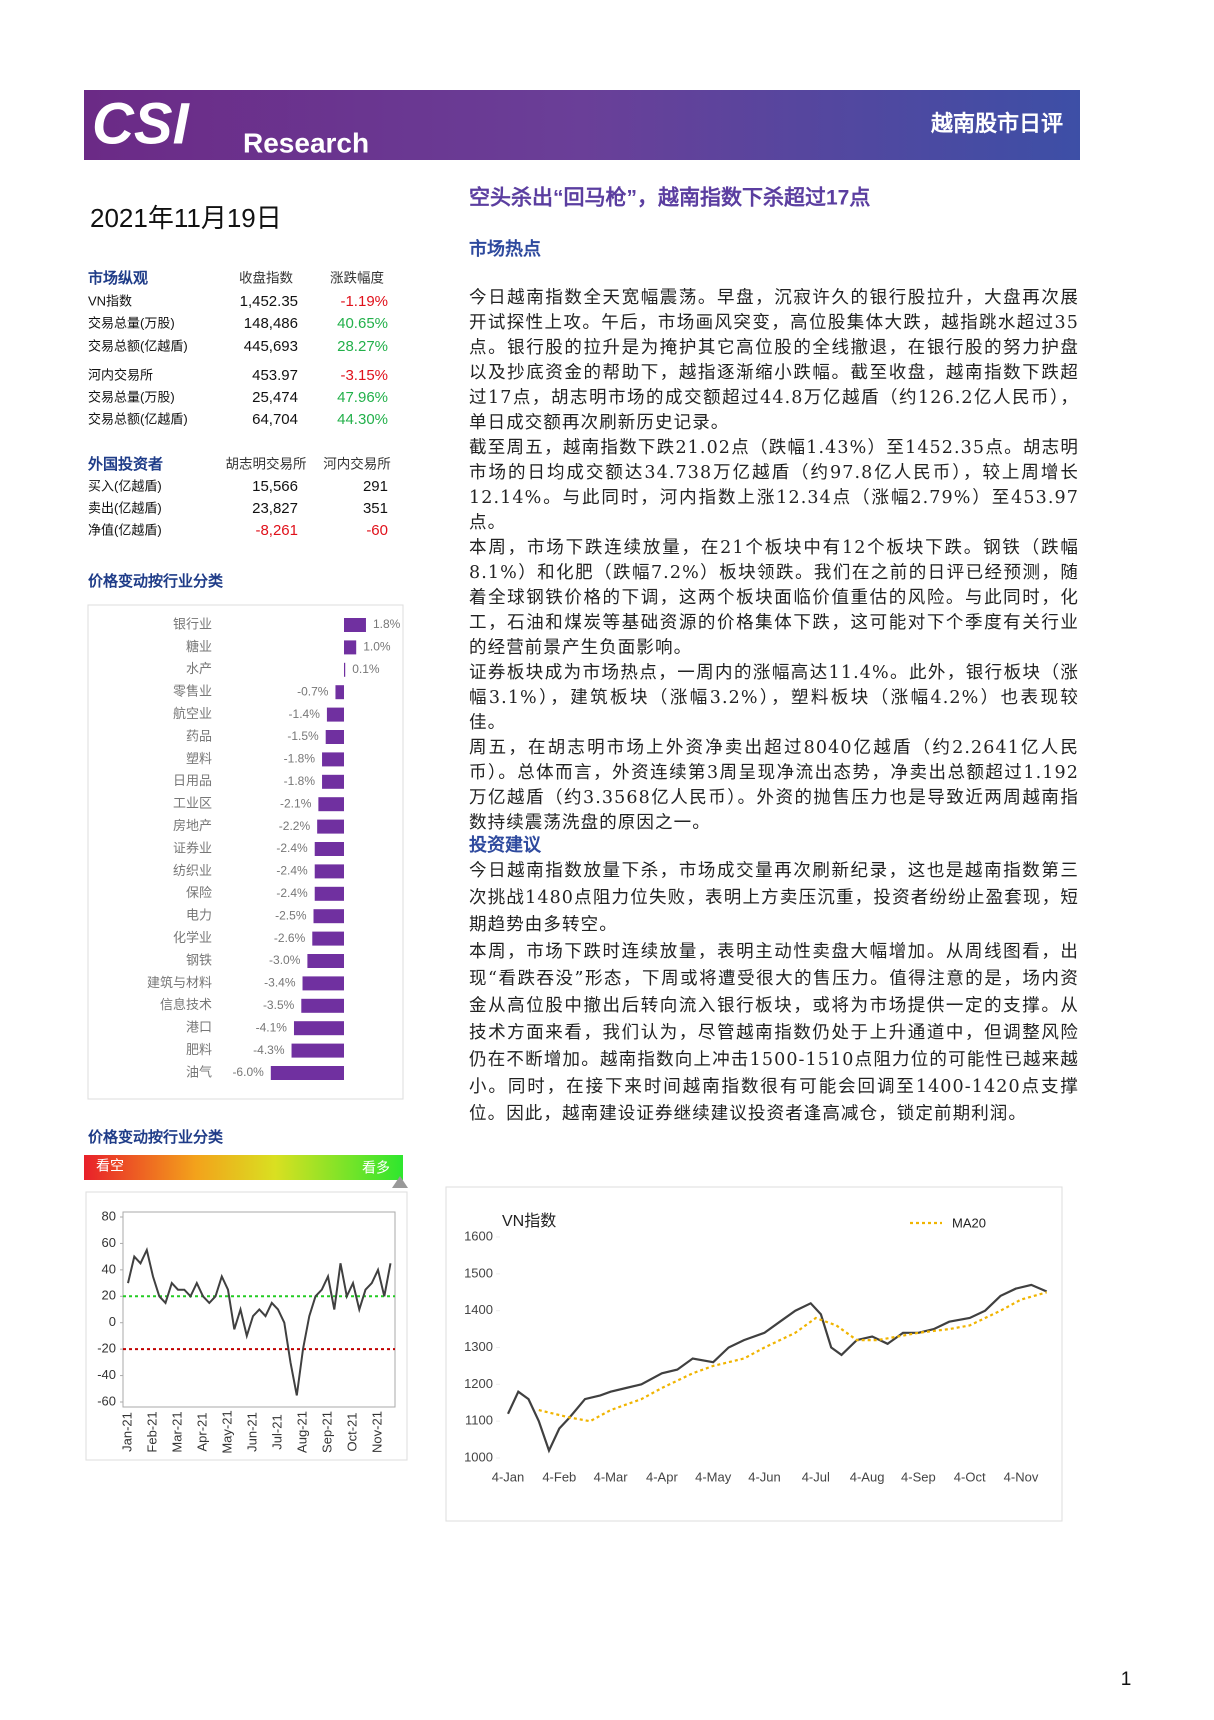 The width and height of the screenshot is (1214, 1720). Describe the element at coordinates (662, 1476) in the screenshot. I see `x-tick-label: 4-Apr` at that location.